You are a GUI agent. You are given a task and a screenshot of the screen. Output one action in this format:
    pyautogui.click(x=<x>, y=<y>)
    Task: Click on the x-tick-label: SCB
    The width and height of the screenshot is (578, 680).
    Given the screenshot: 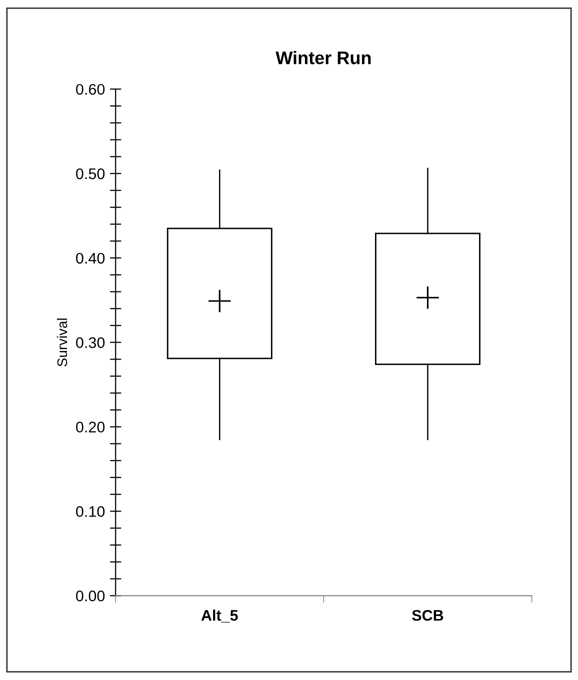 What is the action you would take?
    pyautogui.click(x=428, y=615)
    